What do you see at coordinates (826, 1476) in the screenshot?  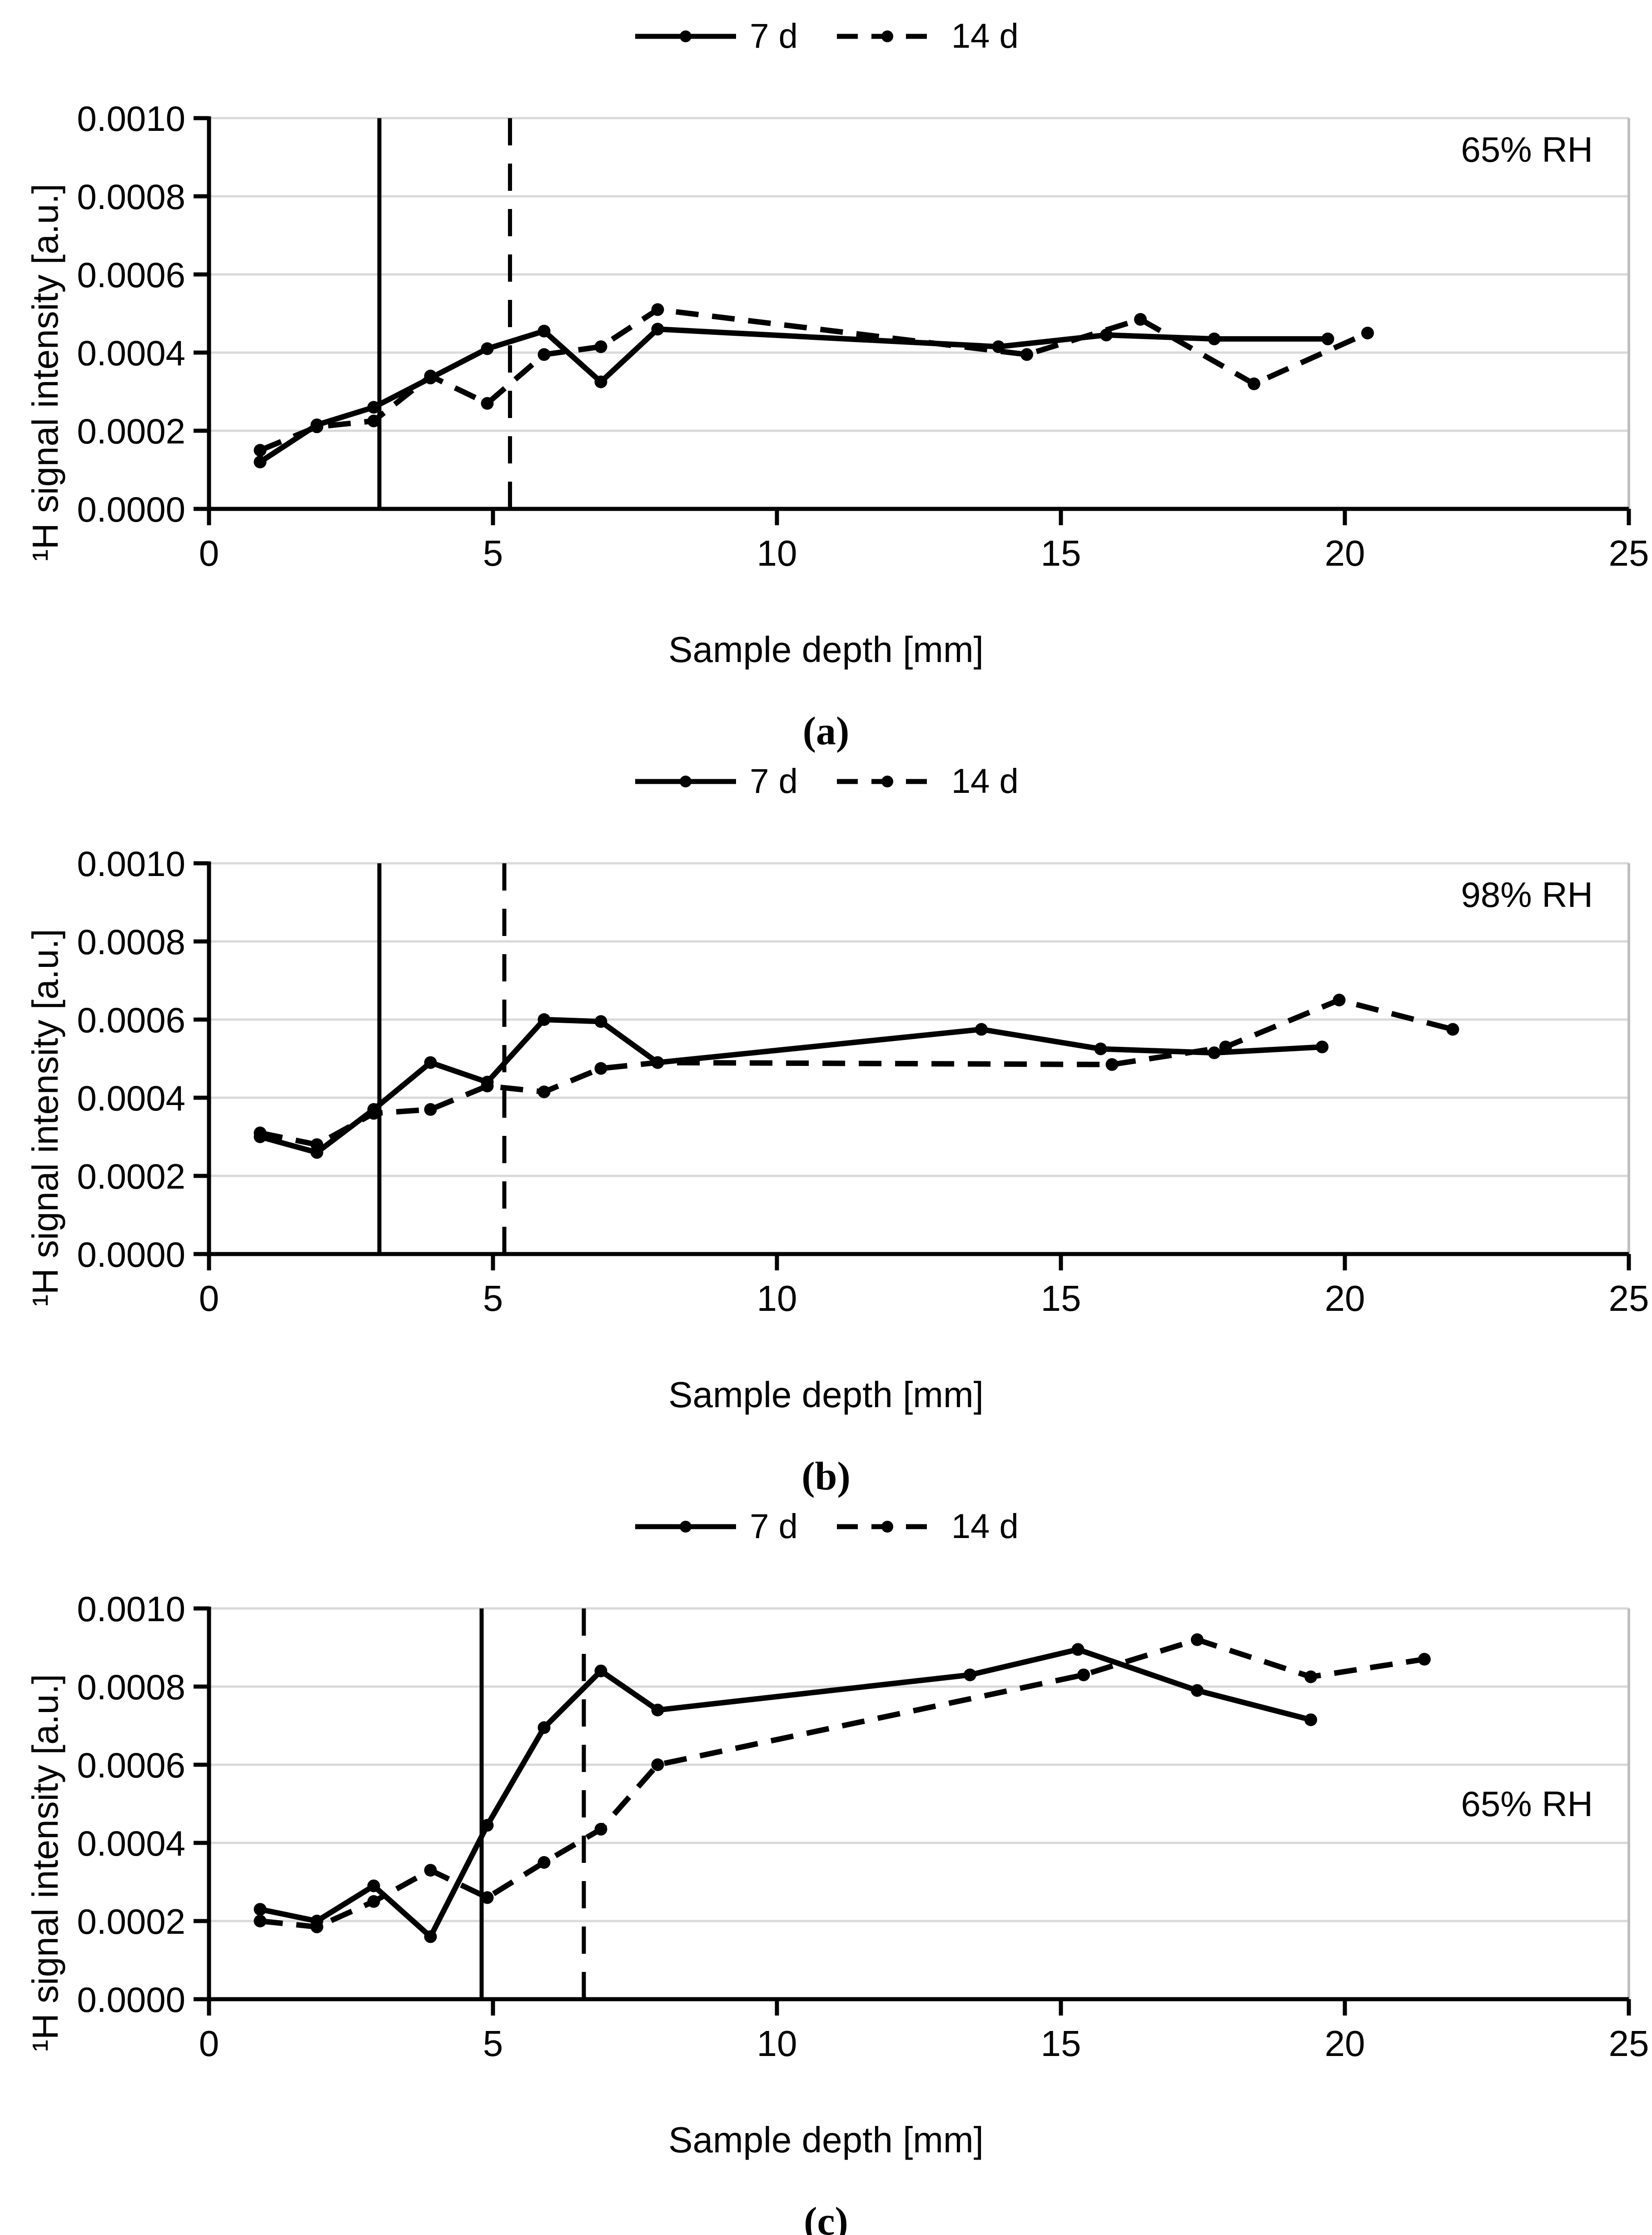 I see `panel-caption-b: (b)` at bounding box center [826, 1476].